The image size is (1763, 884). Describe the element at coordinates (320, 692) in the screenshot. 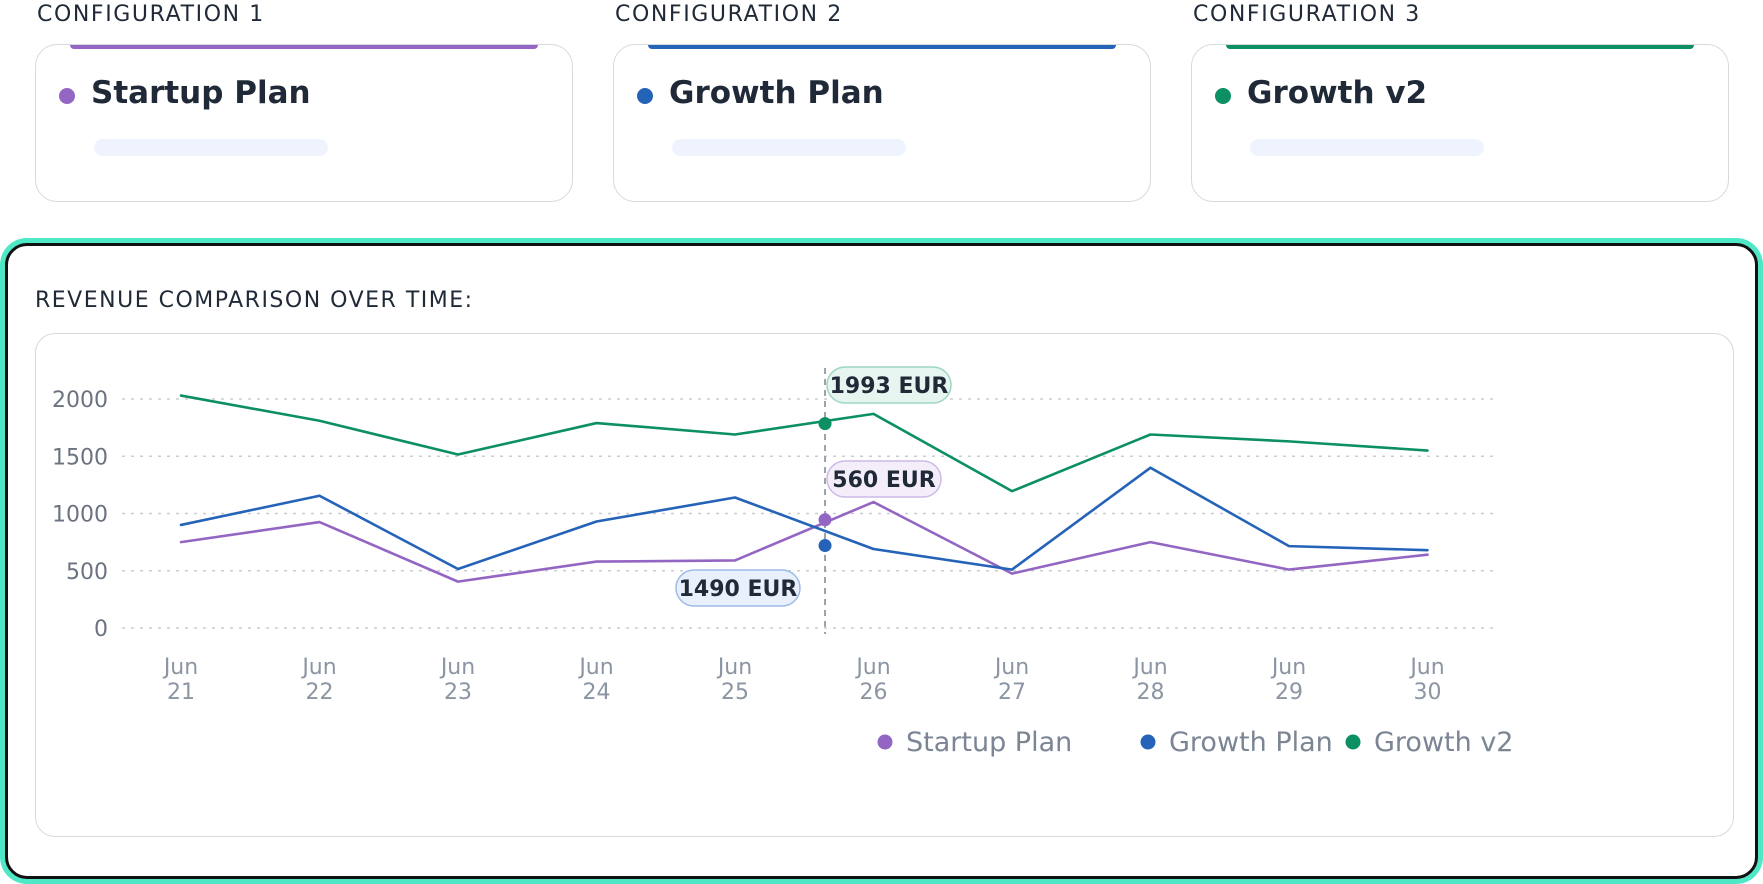

I see `x-tick-label-line: 22` at that location.